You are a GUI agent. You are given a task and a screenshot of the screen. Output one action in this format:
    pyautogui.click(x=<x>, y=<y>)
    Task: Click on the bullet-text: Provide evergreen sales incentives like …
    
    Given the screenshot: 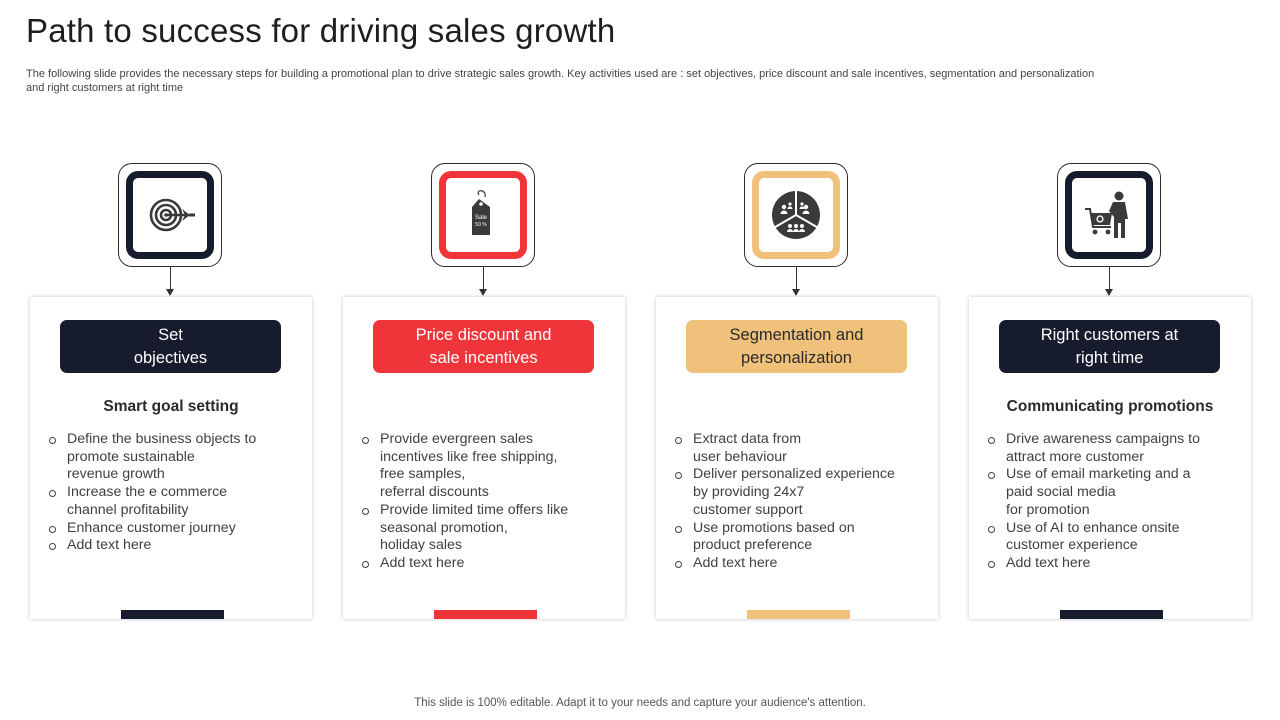 What is the action you would take?
    pyautogui.click(x=469, y=466)
    